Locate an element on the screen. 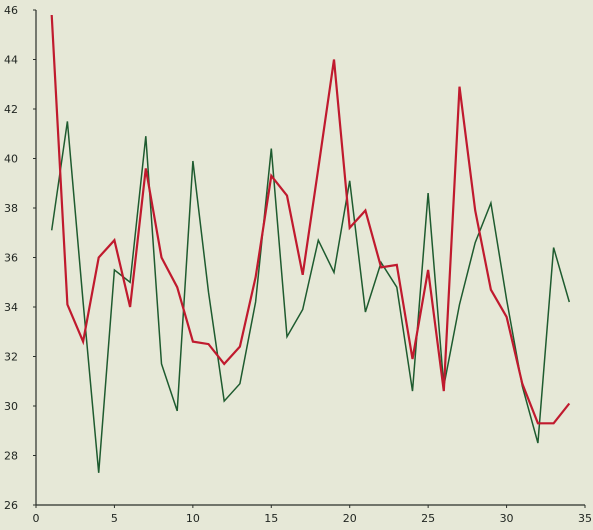 This screenshot has width=593, height=530. y-tick-label: 36 is located at coordinates (11, 258).